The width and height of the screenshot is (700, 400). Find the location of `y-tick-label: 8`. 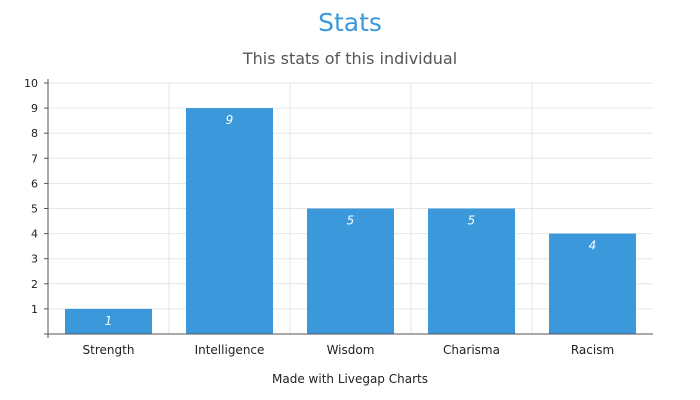

y-tick-label: 8 is located at coordinates (34, 133).